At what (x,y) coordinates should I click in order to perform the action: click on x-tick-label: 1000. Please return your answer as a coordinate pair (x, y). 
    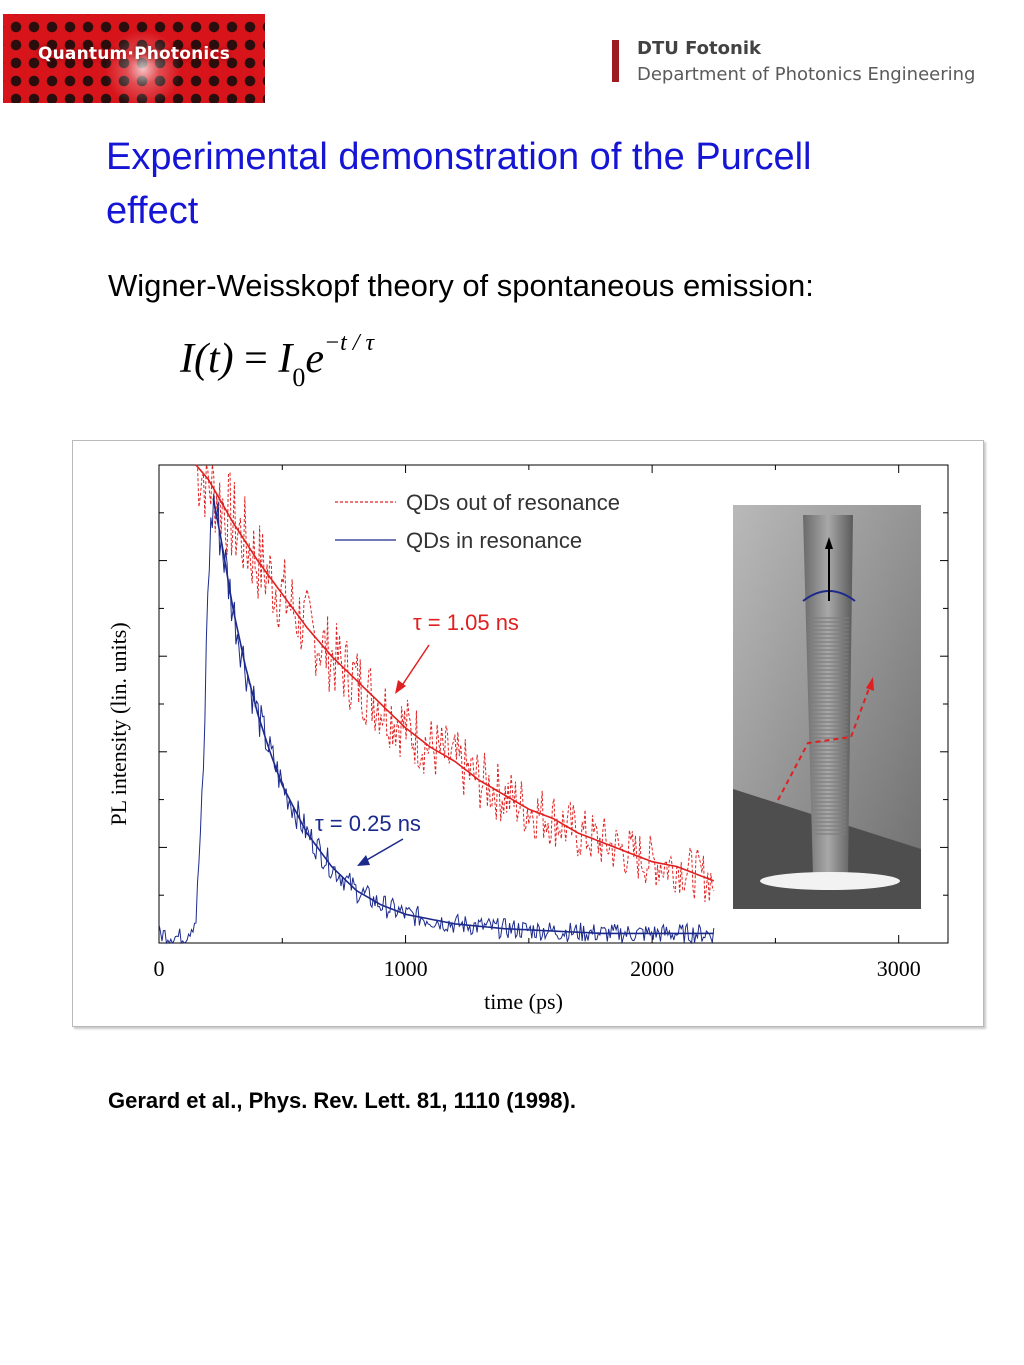
    Looking at the image, I should click on (406, 968).